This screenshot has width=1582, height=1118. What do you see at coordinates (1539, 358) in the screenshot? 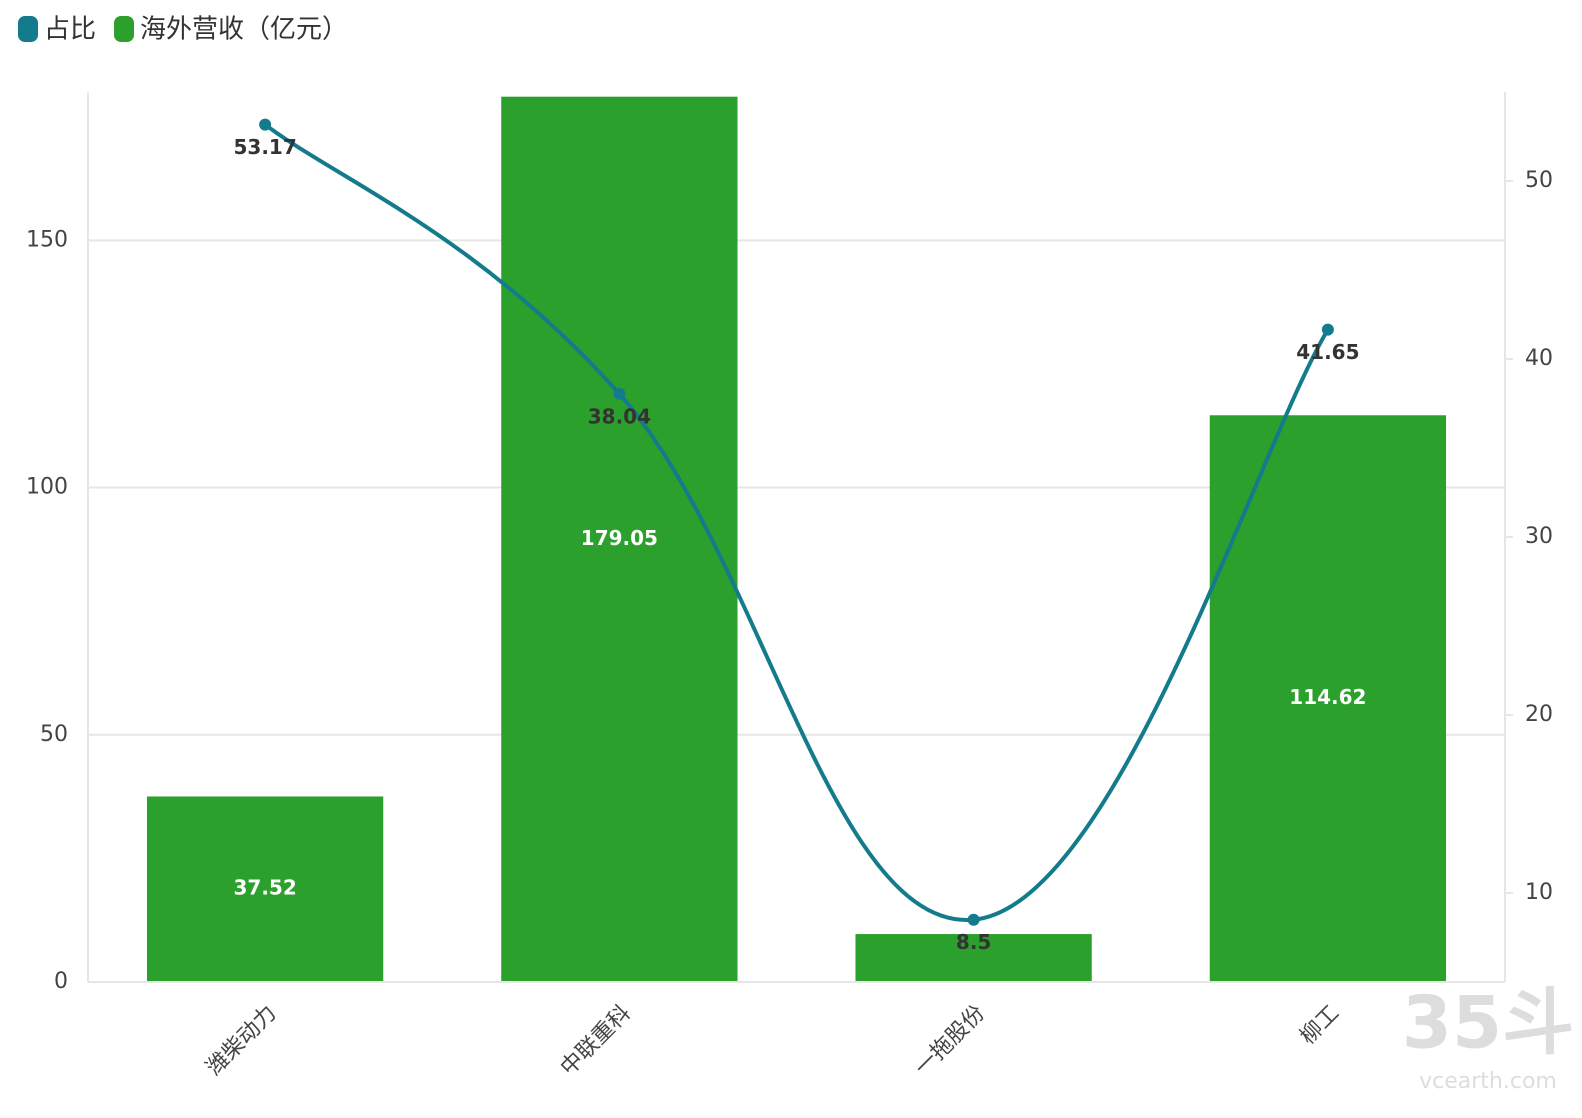
I see `y2-tick-label: 40` at bounding box center [1539, 358].